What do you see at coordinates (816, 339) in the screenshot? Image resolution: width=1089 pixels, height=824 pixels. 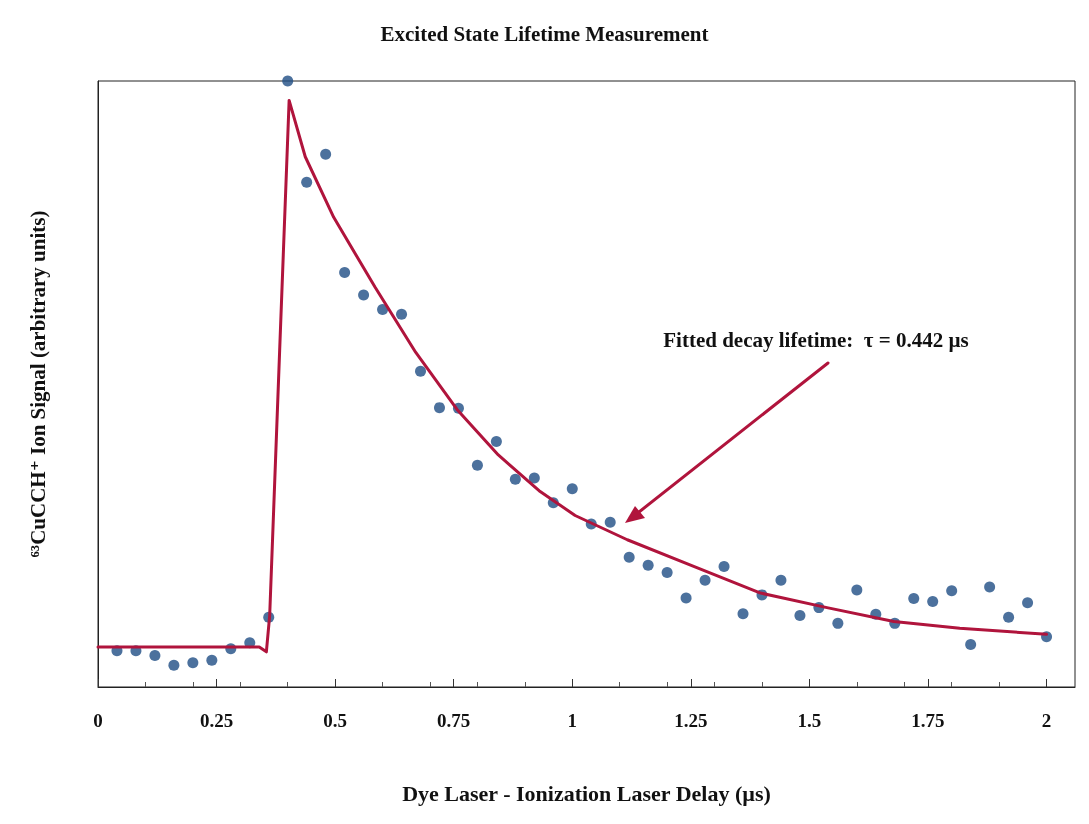 I see `annotation: Fitted decay lifetime: τ = 0.442 µs` at bounding box center [816, 339].